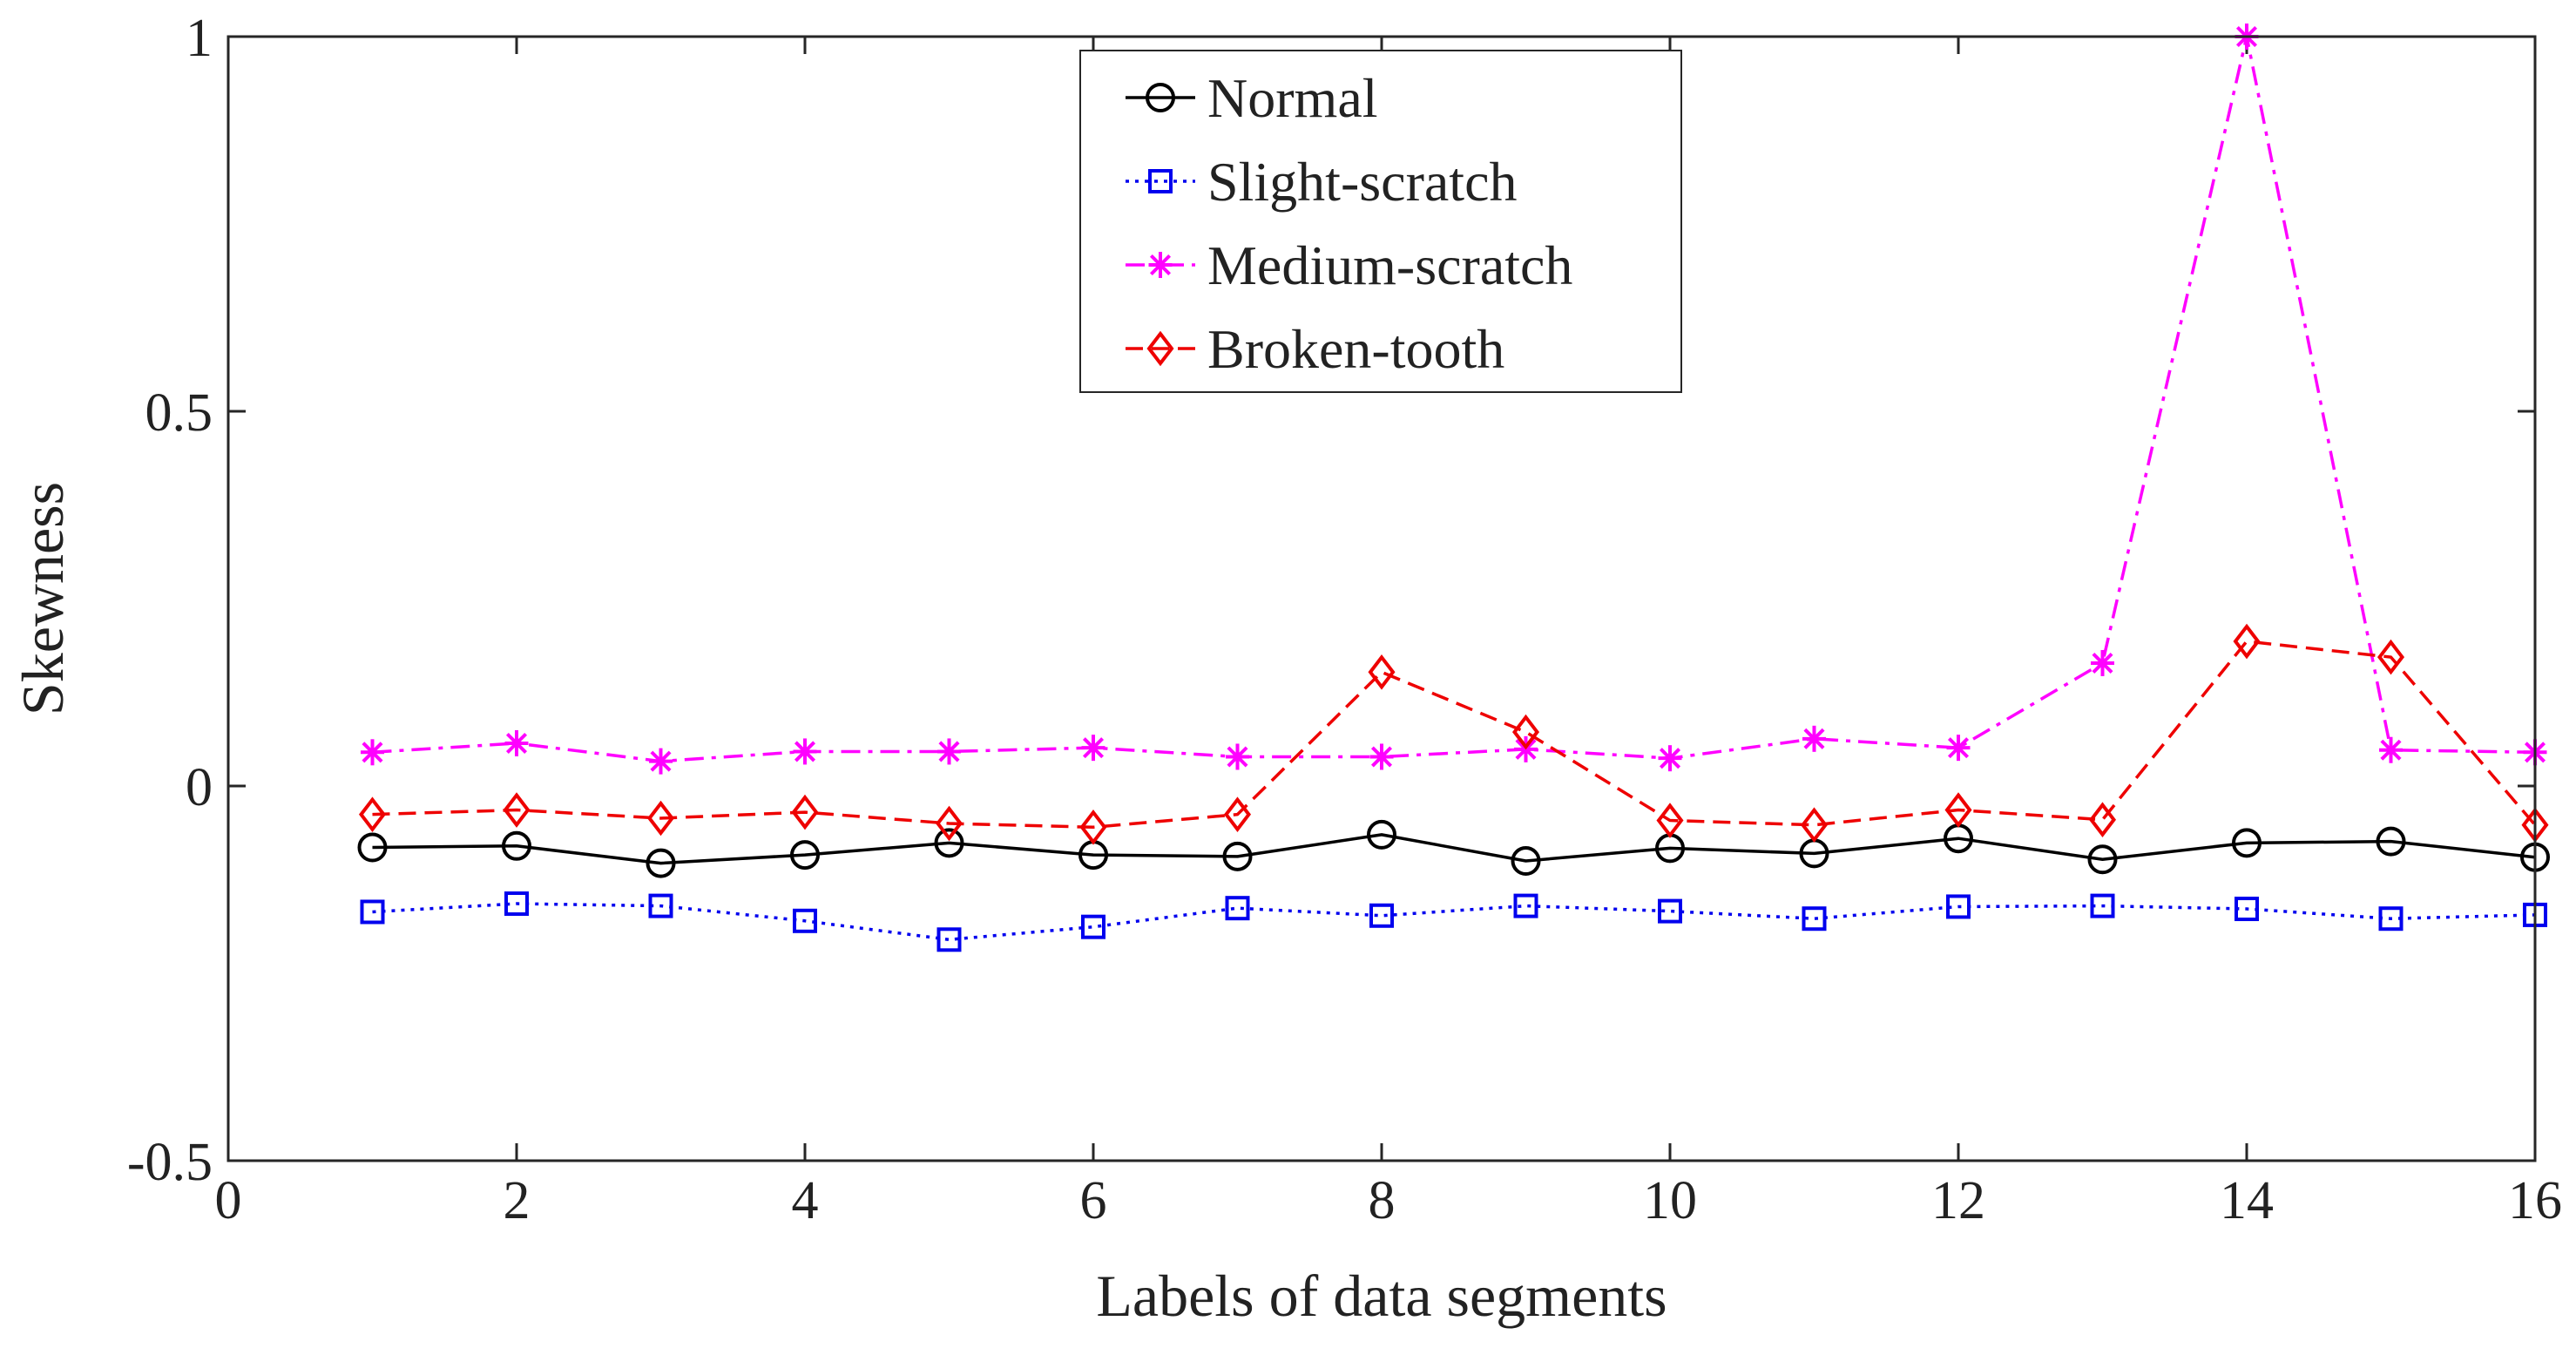 The height and width of the screenshot is (1355, 2576). What do you see at coordinates (1389, 265) in the screenshot?
I see `legend-label-medium-scratch: Medium-scratch` at bounding box center [1389, 265].